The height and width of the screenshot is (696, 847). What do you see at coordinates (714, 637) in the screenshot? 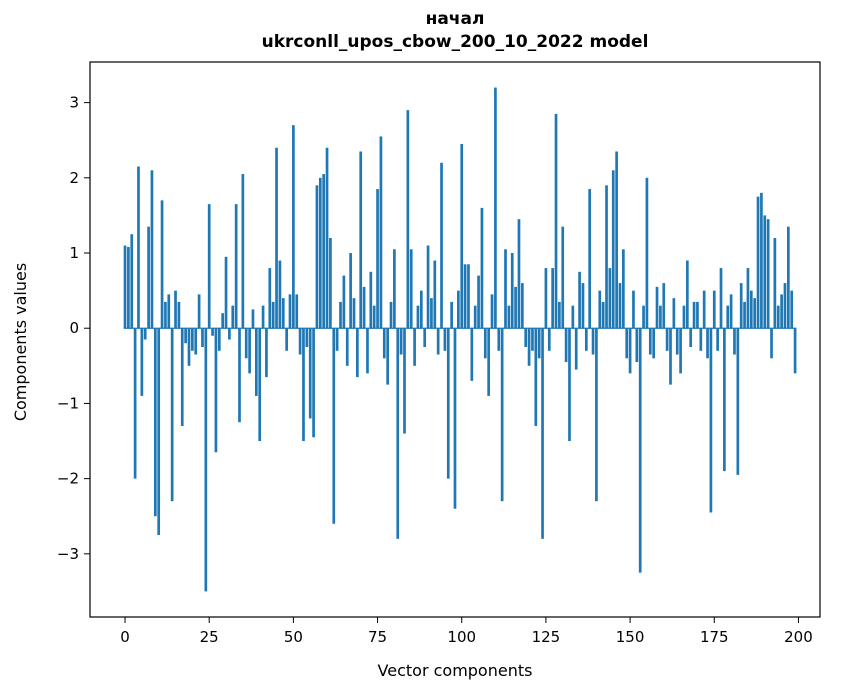
I see `x-tick-label: 175` at bounding box center [714, 637].